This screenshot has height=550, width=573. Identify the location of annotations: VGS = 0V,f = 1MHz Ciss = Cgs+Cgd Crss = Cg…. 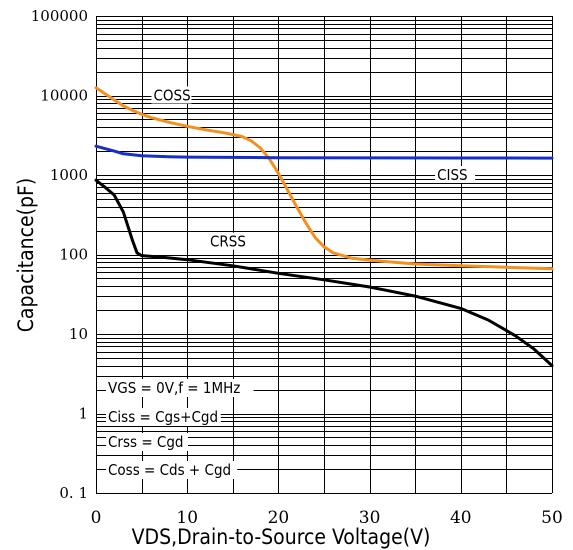
(180, 429).